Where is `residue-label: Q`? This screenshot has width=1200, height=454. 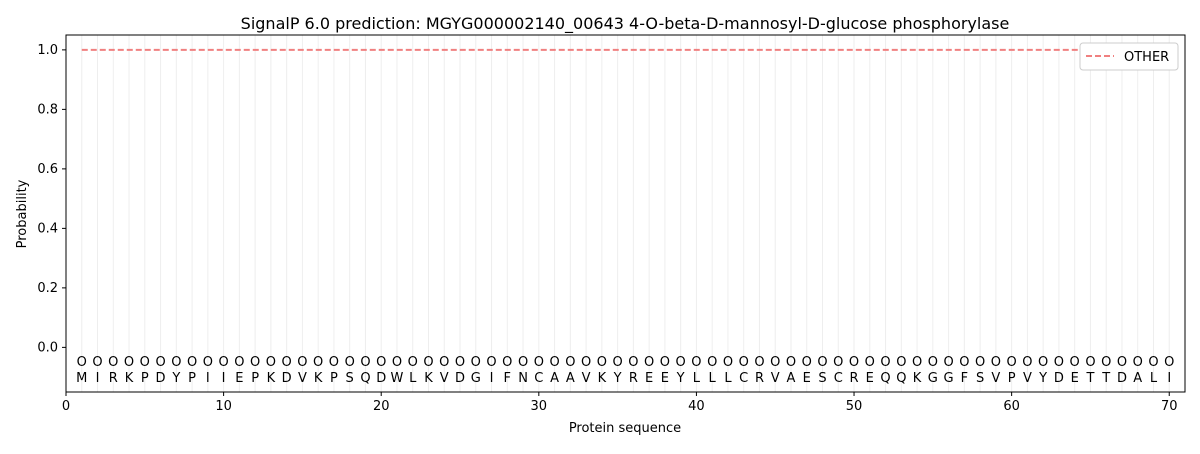 residue-label: Q is located at coordinates (901, 378).